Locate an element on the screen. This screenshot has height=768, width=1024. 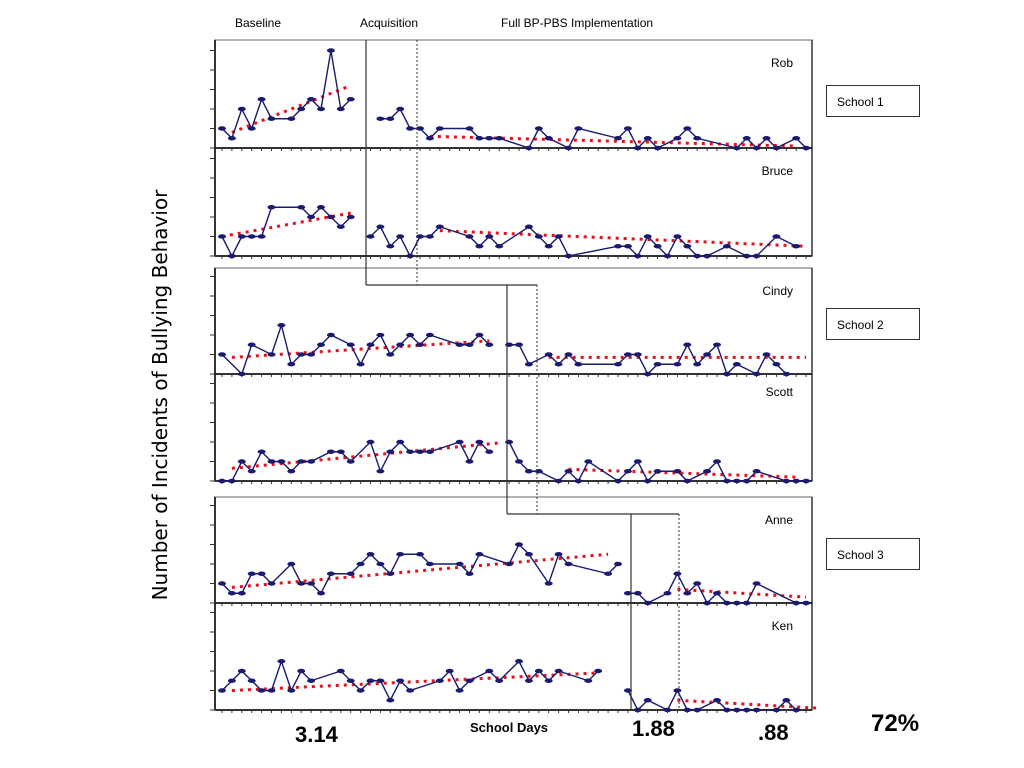
full-mean-label: .88 is located at coordinates (773, 732).